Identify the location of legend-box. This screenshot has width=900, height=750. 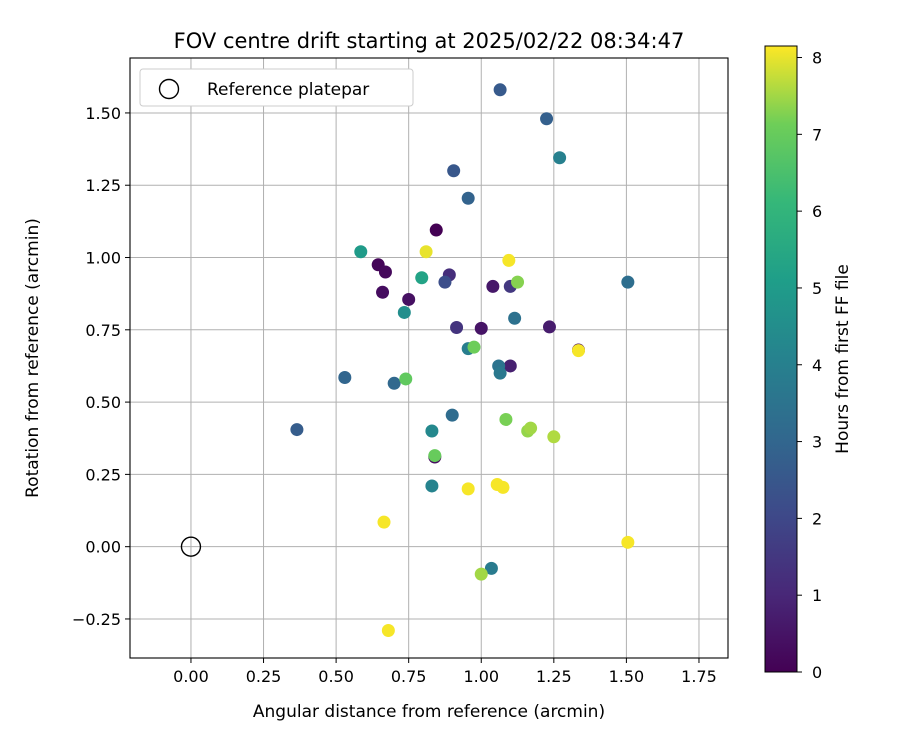
(276, 87).